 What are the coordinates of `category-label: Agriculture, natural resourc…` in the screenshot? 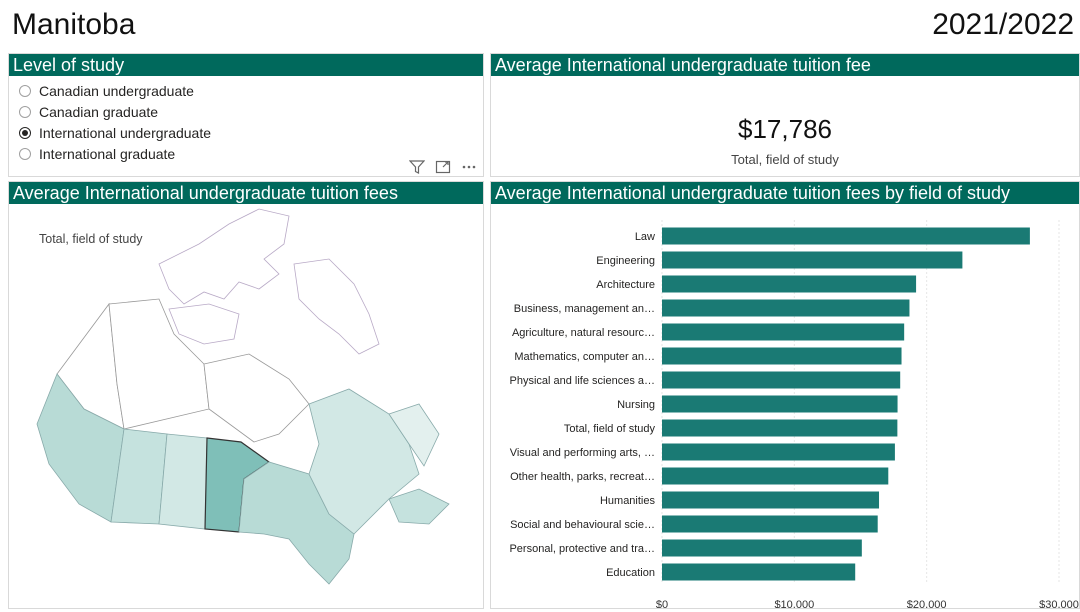 It's located at (583, 333).